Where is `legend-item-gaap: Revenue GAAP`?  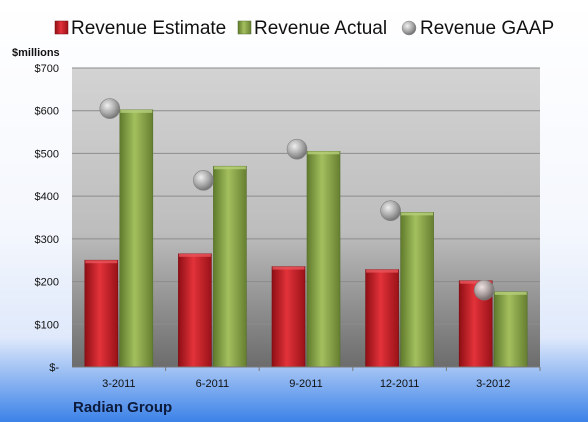
legend-item-gaap: Revenue GAAP is located at coordinates (477, 28).